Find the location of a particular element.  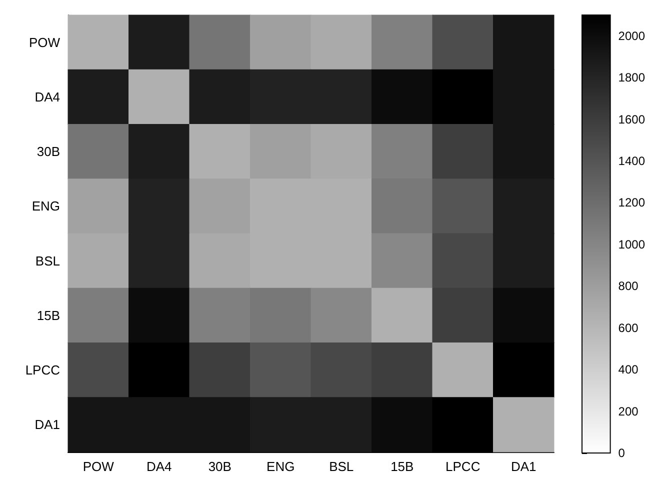

color-bar-label: 0 is located at coordinates (622, 453).